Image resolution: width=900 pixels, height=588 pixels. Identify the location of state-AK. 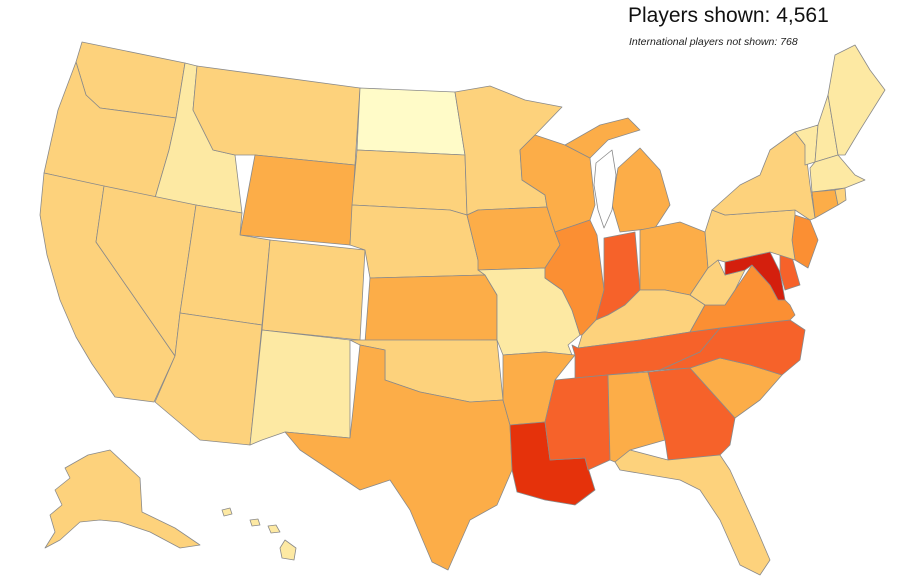
(122, 499).